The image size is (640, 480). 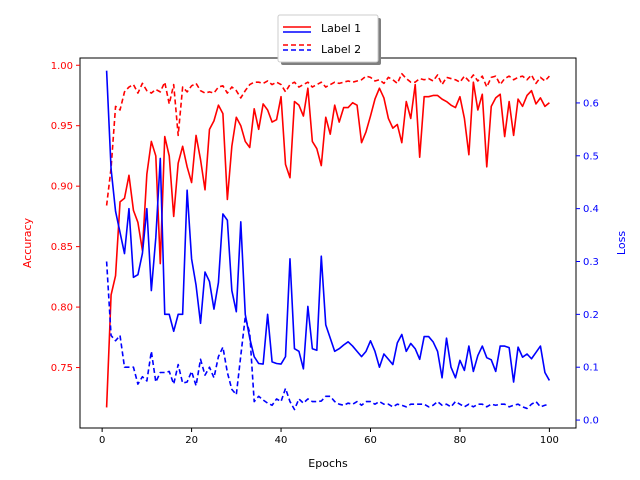 I want to click on y-left-tick-label: 0.95, so click(x=62, y=126).